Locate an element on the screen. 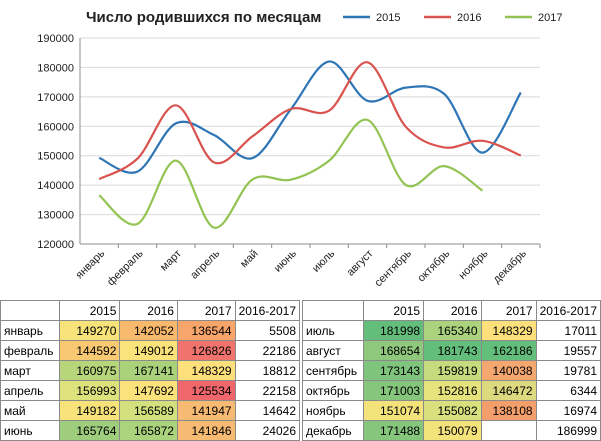  diff-cell: 5508 is located at coordinates (267, 330).